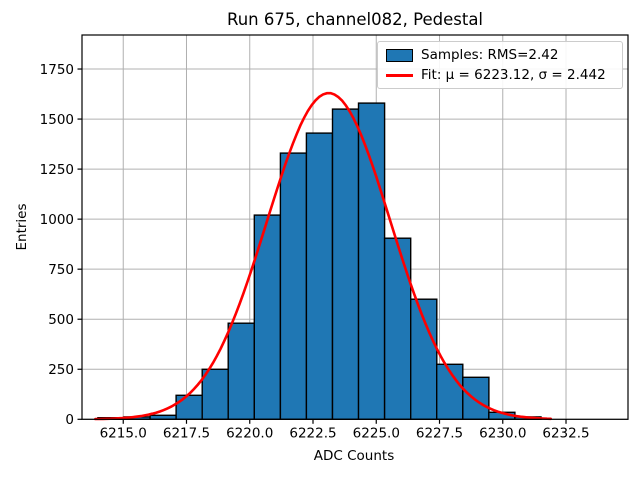 The image size is (640, 480). Describe the element at coordinates (249, 433) in the screenshot. I see `x-tick-label: 6220.0` at that location.